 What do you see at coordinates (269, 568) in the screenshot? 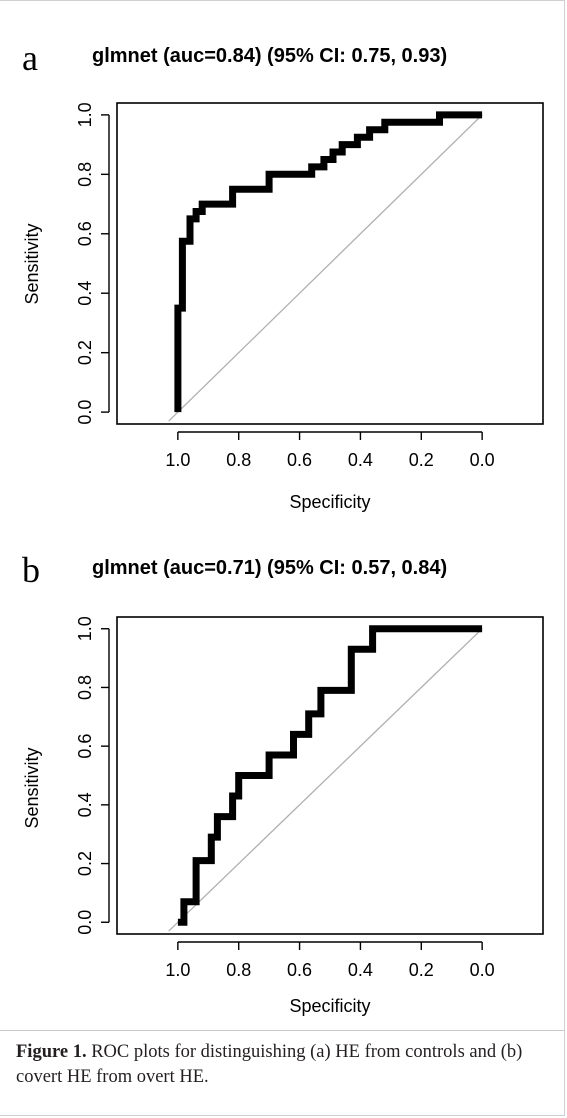
I see `chart-title: glmnet (auc=0.71) (95% CI: 0.57, 0.84)` at bounding box center [269, 568].